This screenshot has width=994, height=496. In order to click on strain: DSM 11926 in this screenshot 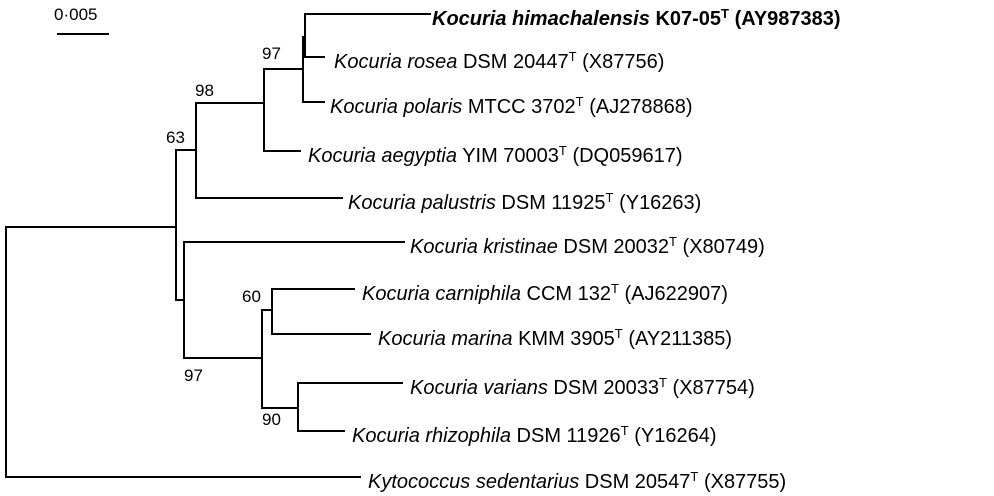, I will do `click(569, 436)`.